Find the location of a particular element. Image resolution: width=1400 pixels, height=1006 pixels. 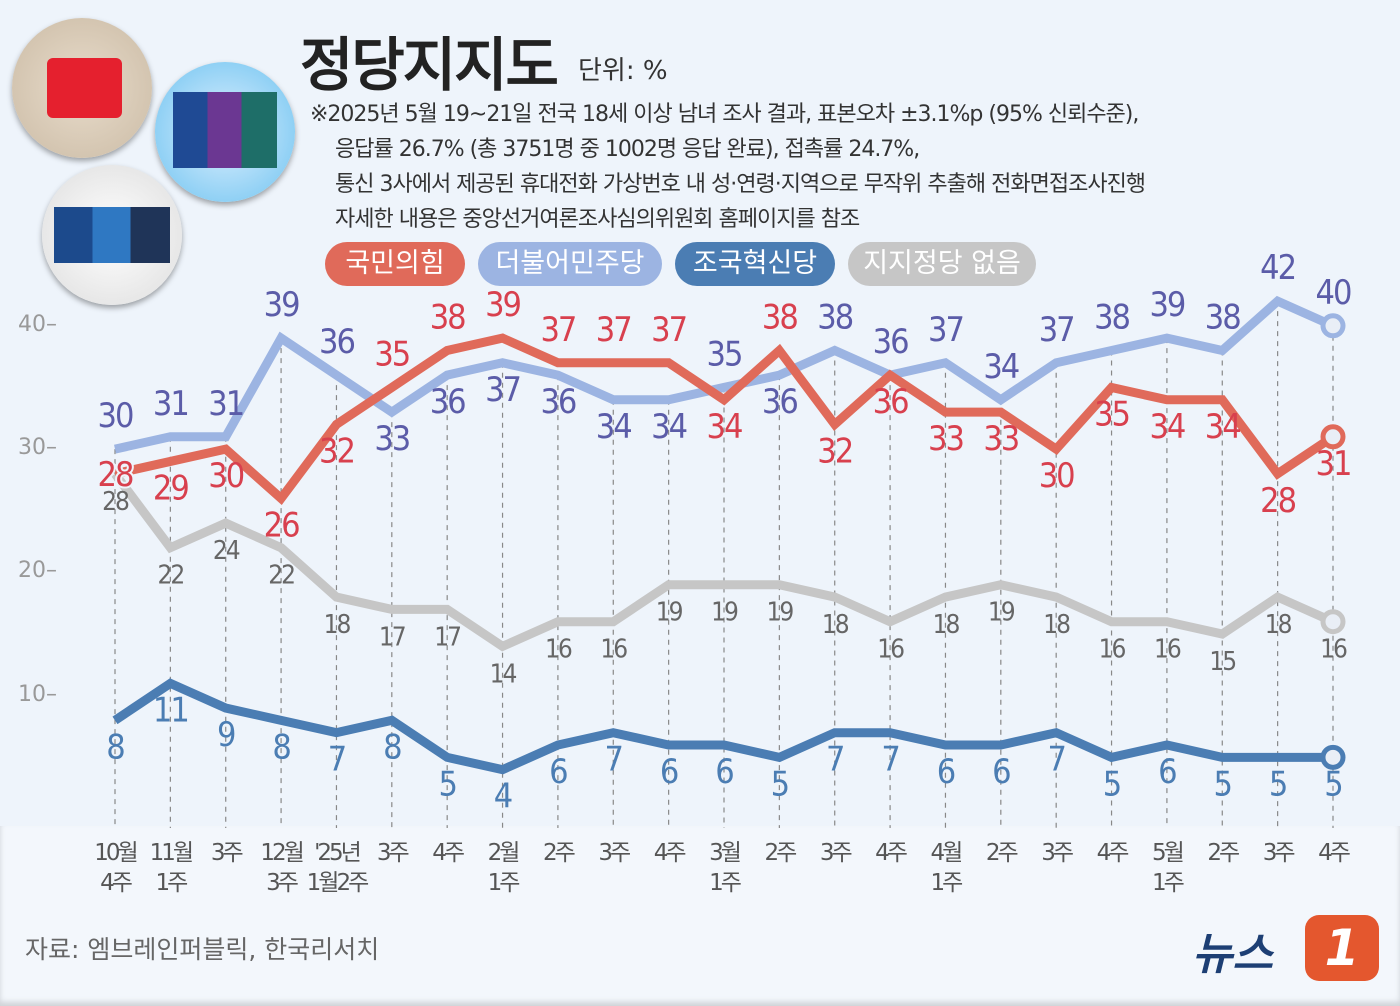

y-tick-label: 20– is located at coordinates (37, 571).